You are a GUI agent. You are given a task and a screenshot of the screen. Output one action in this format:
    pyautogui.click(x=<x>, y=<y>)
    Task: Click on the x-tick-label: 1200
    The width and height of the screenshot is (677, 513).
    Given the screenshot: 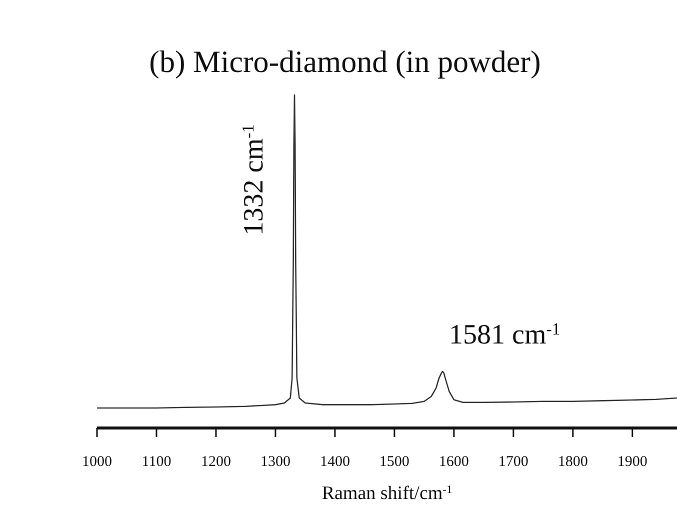 What is the action you would take?
    pyautogui.click(x=215, y=462)
    